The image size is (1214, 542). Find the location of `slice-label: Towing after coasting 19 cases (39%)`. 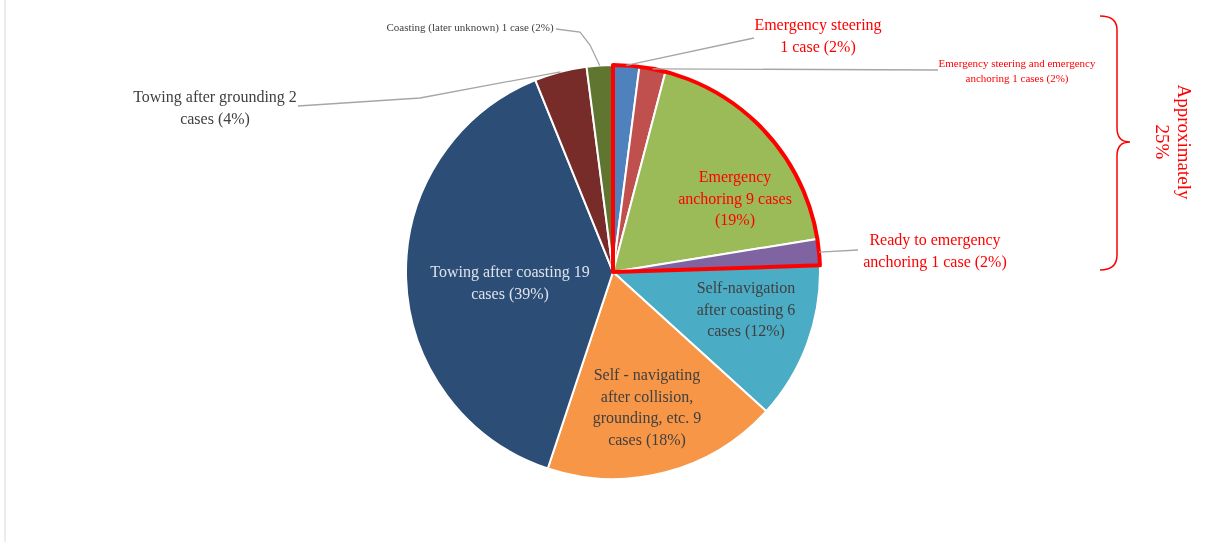

slice-label: Towing after coasting 19 cases (39%) is located at coordinates (510, 283).